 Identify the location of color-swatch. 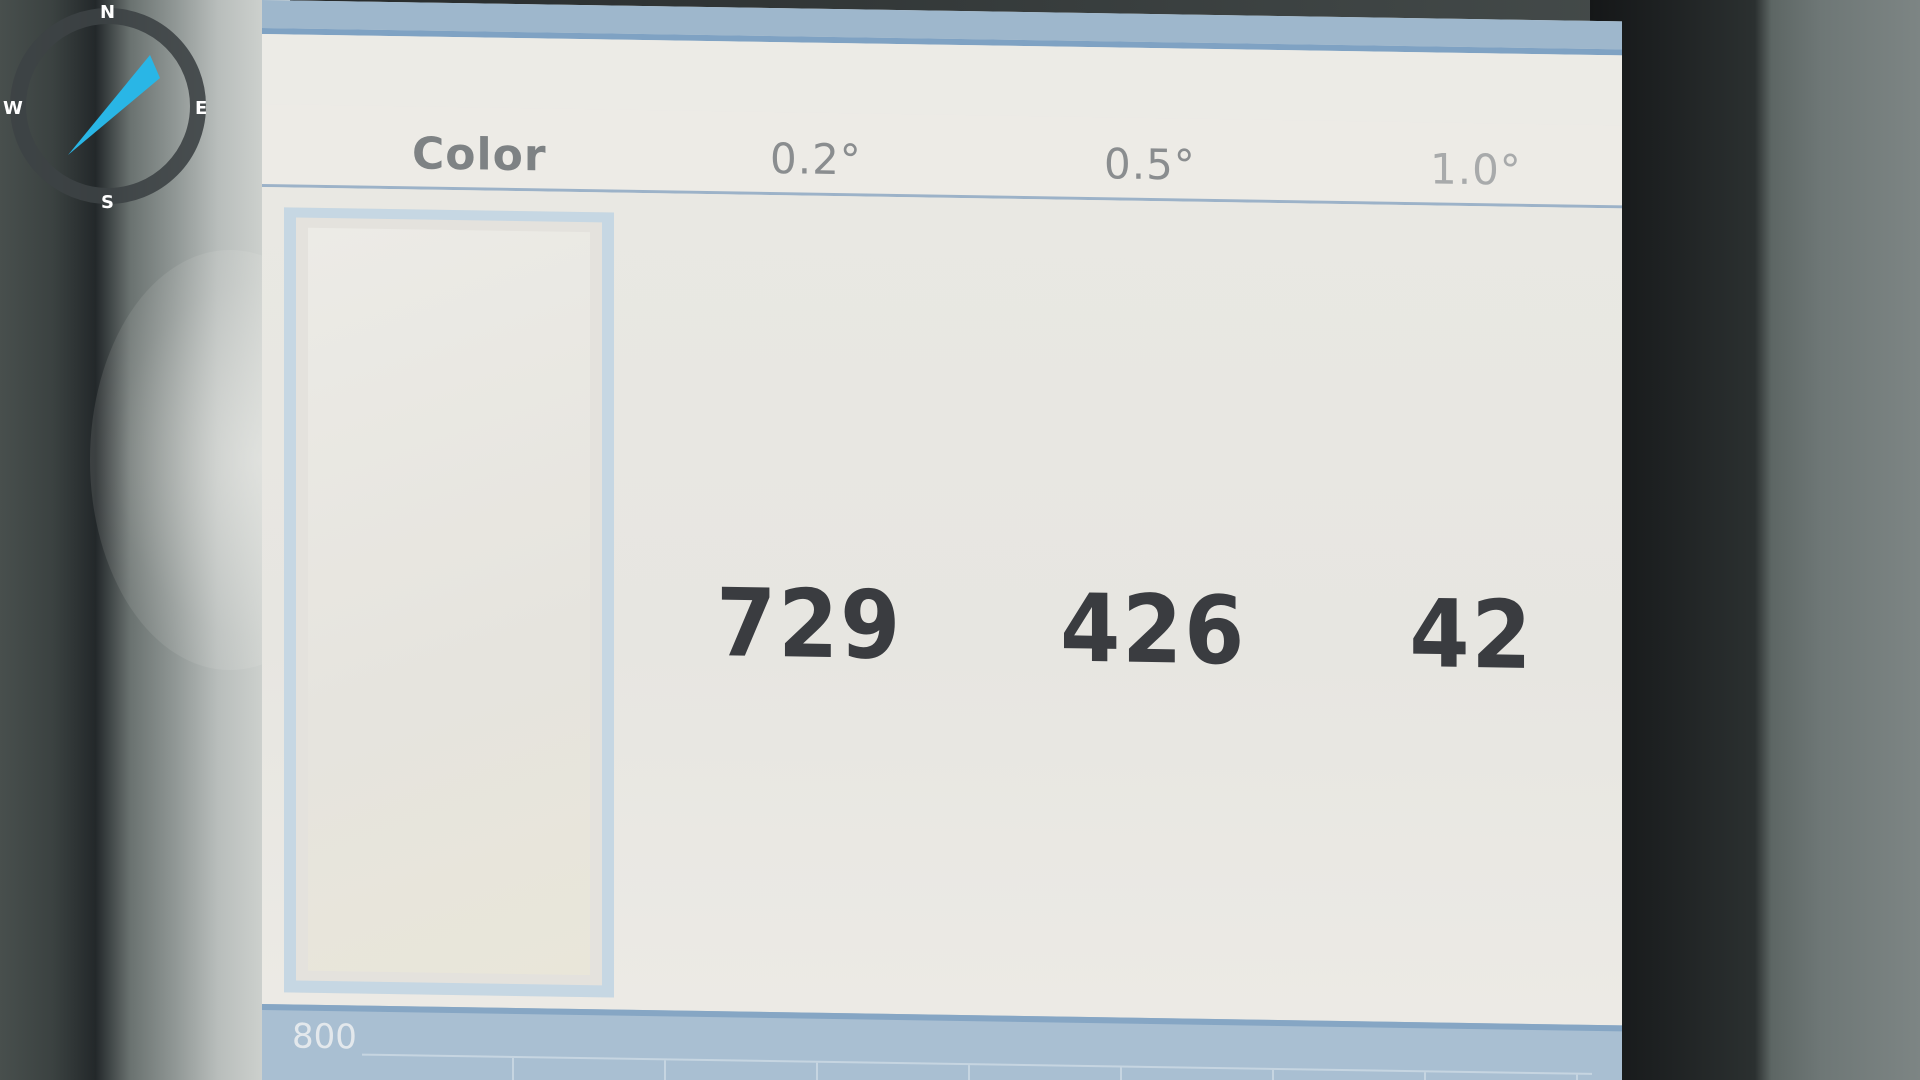
(449, 602).